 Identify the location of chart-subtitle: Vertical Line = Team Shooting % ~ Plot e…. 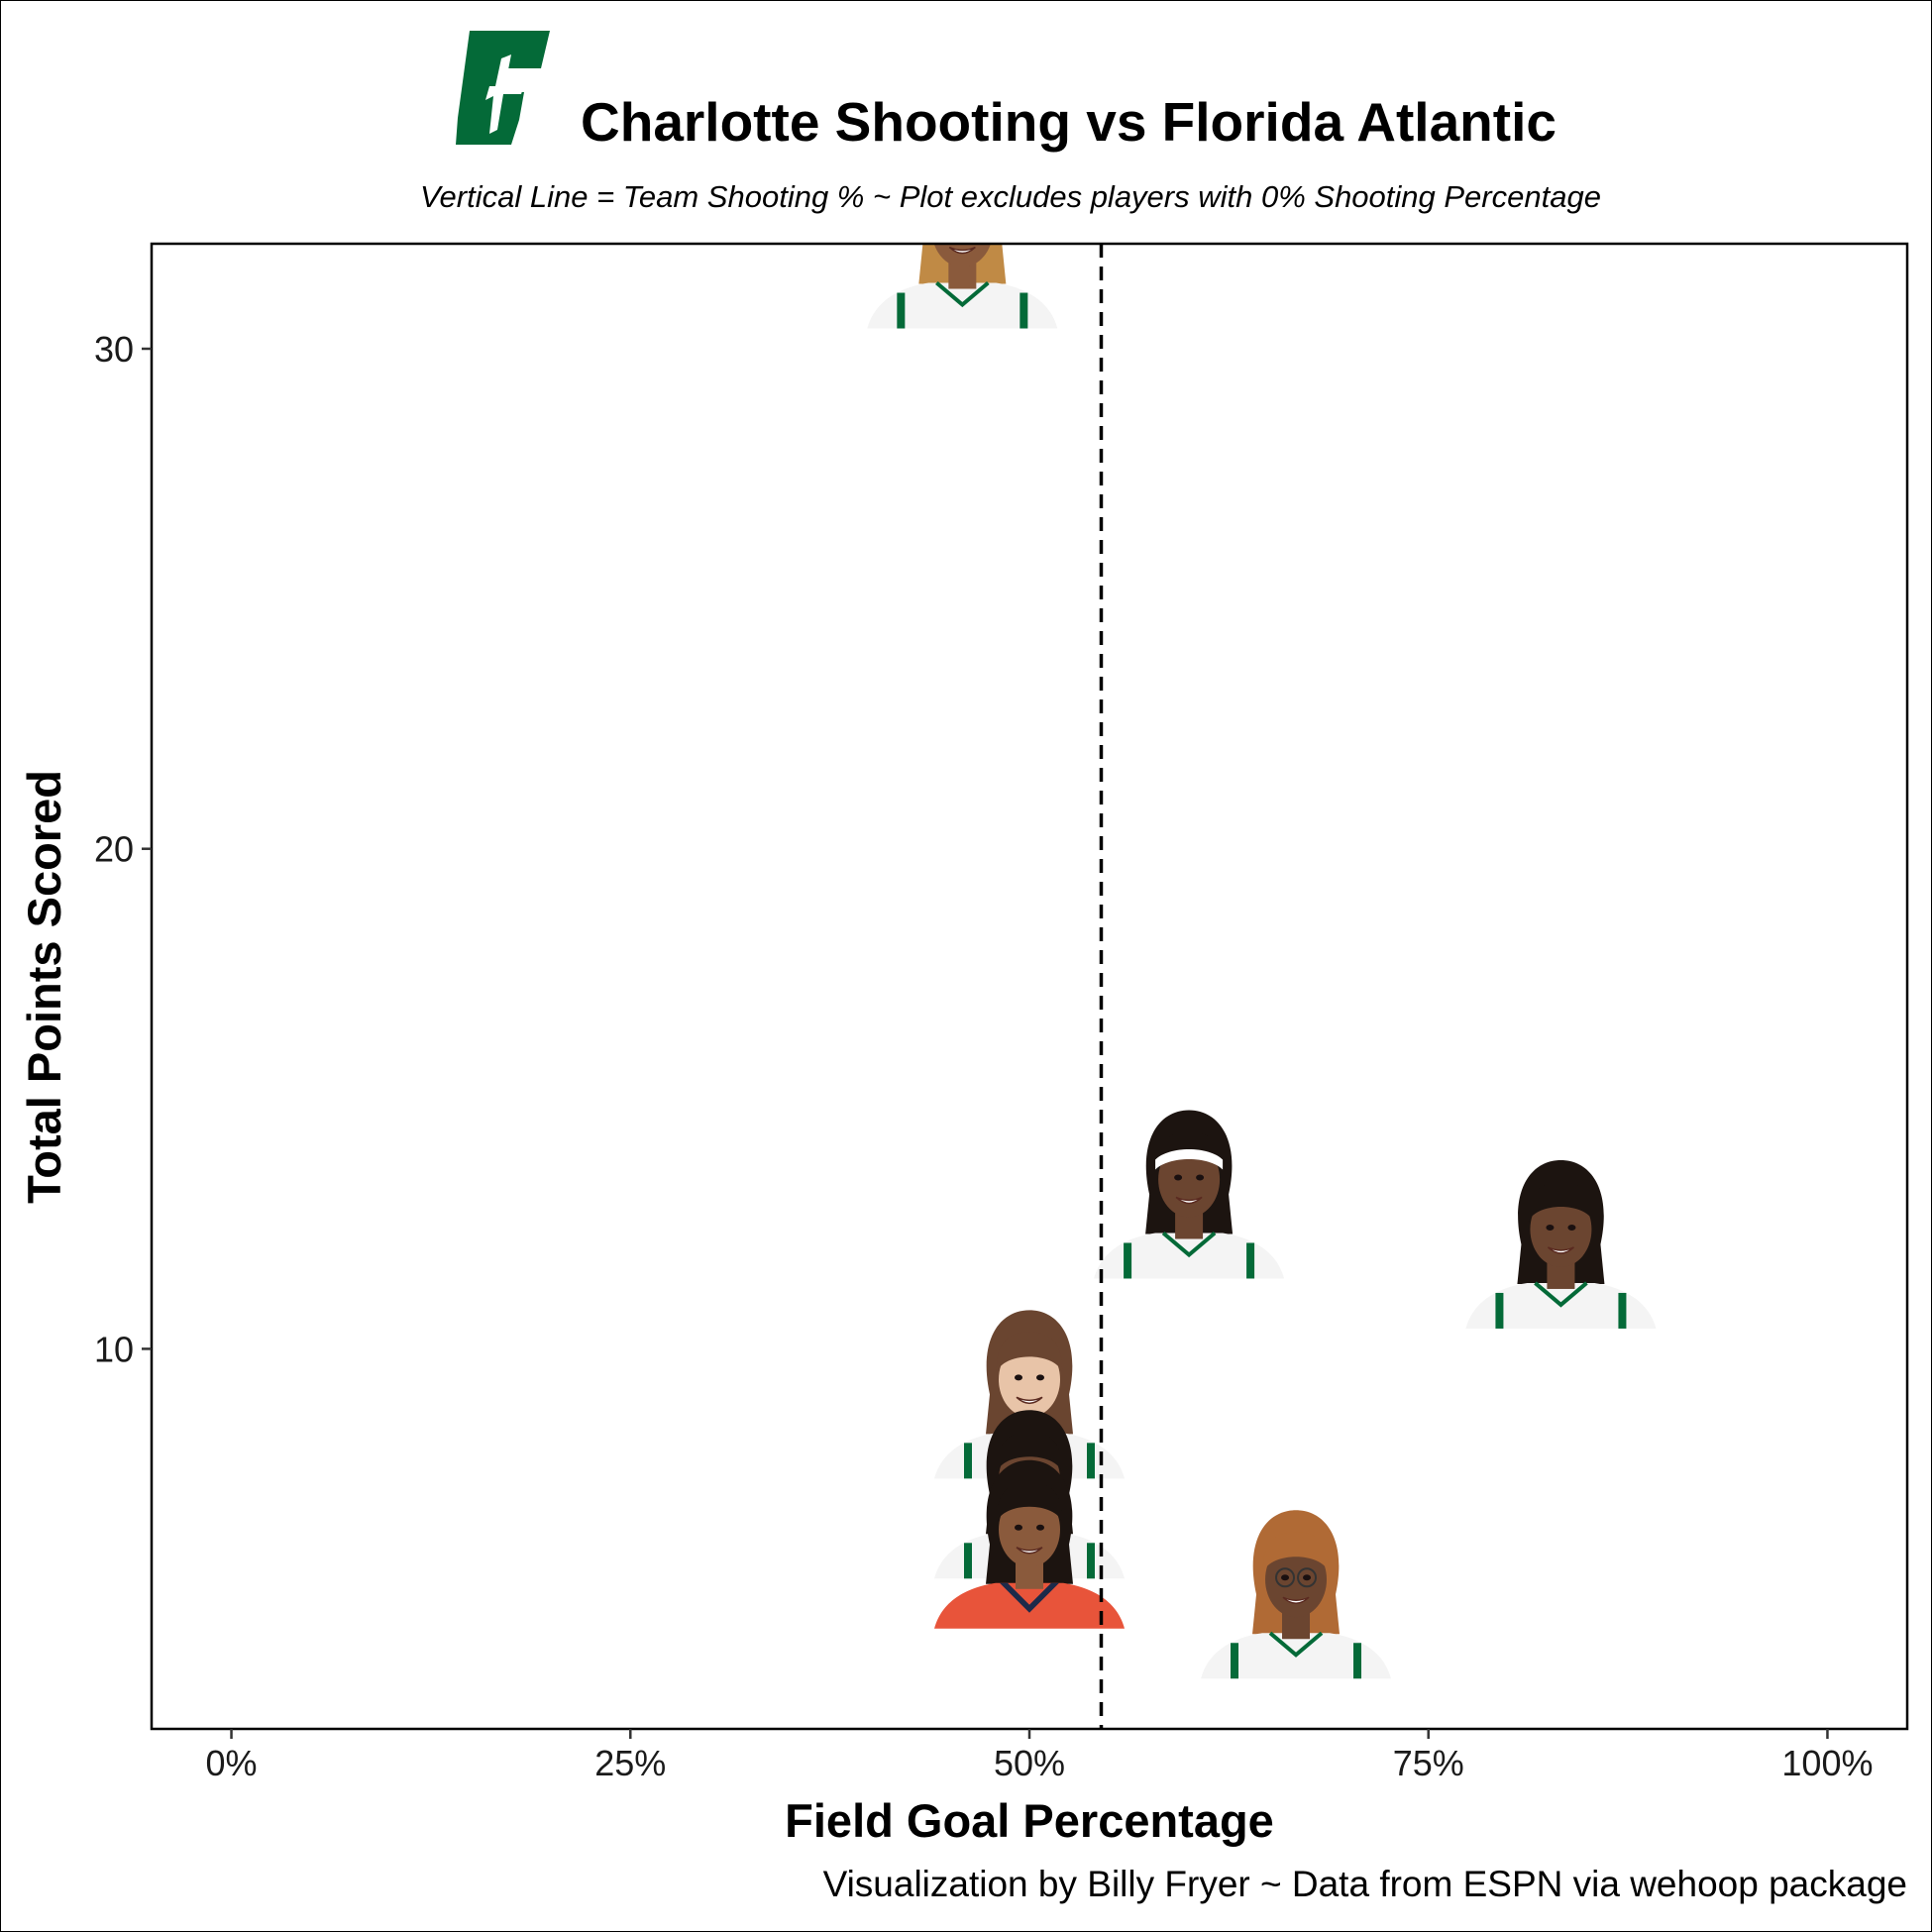
(1010, 196).